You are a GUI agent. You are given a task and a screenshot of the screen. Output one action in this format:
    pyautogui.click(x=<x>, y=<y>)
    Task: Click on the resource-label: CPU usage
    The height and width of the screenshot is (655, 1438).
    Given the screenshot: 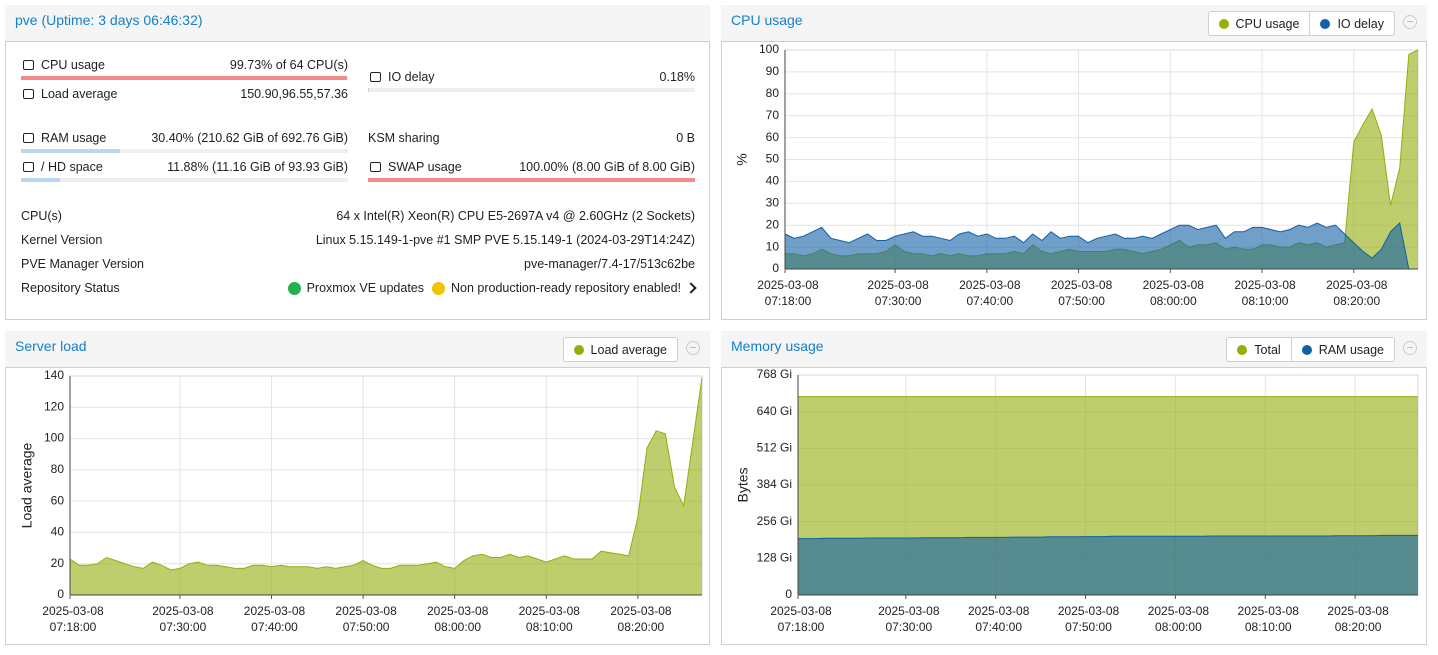 What is the action you would take?
    pyautogui.click(x=73, y=65)
    